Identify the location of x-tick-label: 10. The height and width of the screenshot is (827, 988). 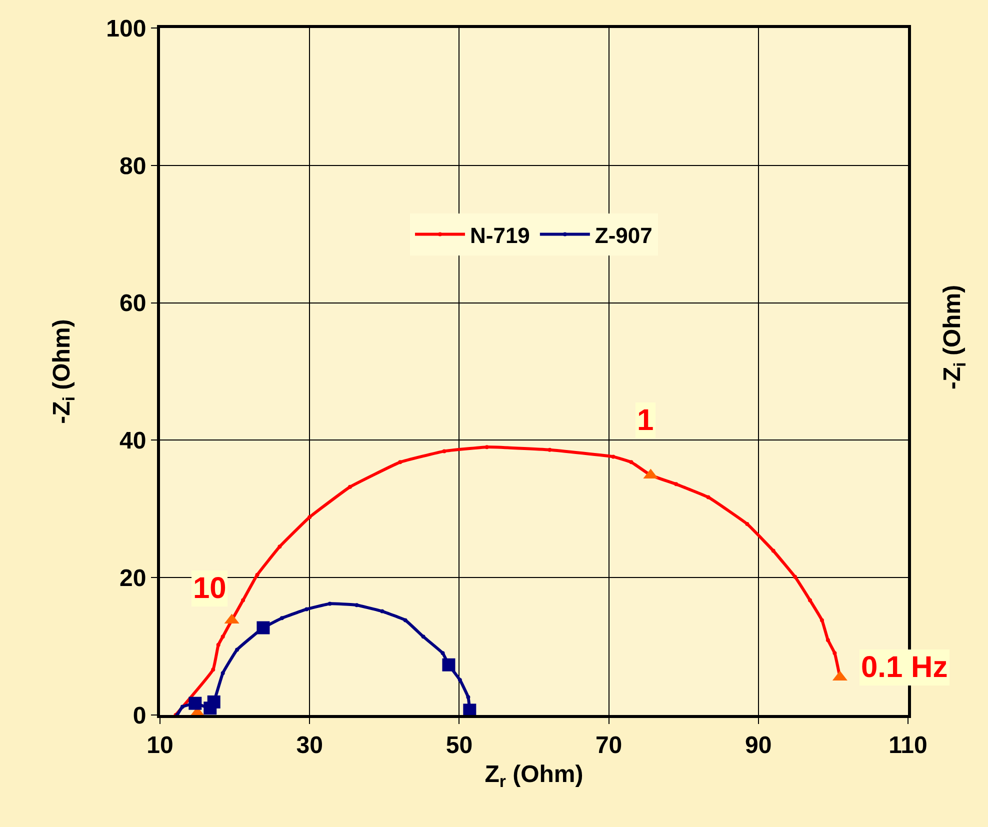
(160, 745).